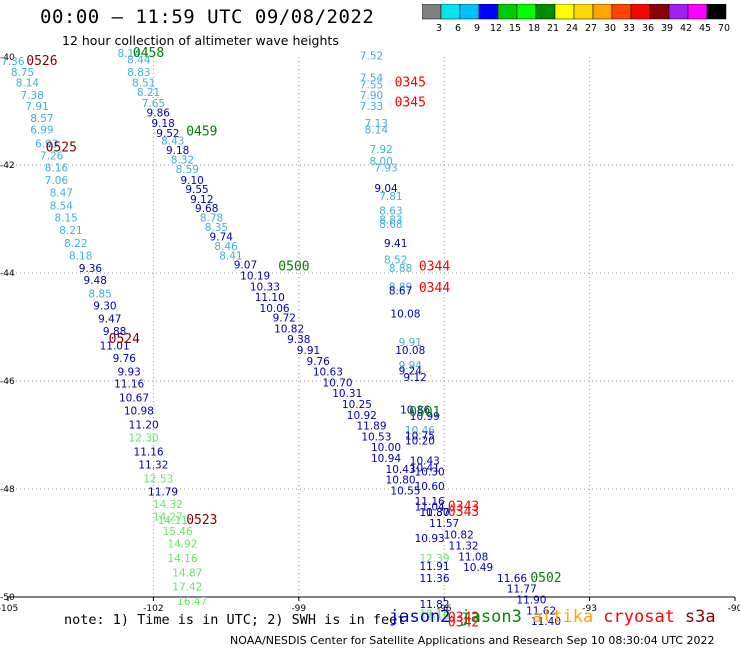 The width and height of the screenshot is (740, 650). Describe the element at coordinates (7, 490) in the screenshot. I see `y-tick-label: -48` at that location.